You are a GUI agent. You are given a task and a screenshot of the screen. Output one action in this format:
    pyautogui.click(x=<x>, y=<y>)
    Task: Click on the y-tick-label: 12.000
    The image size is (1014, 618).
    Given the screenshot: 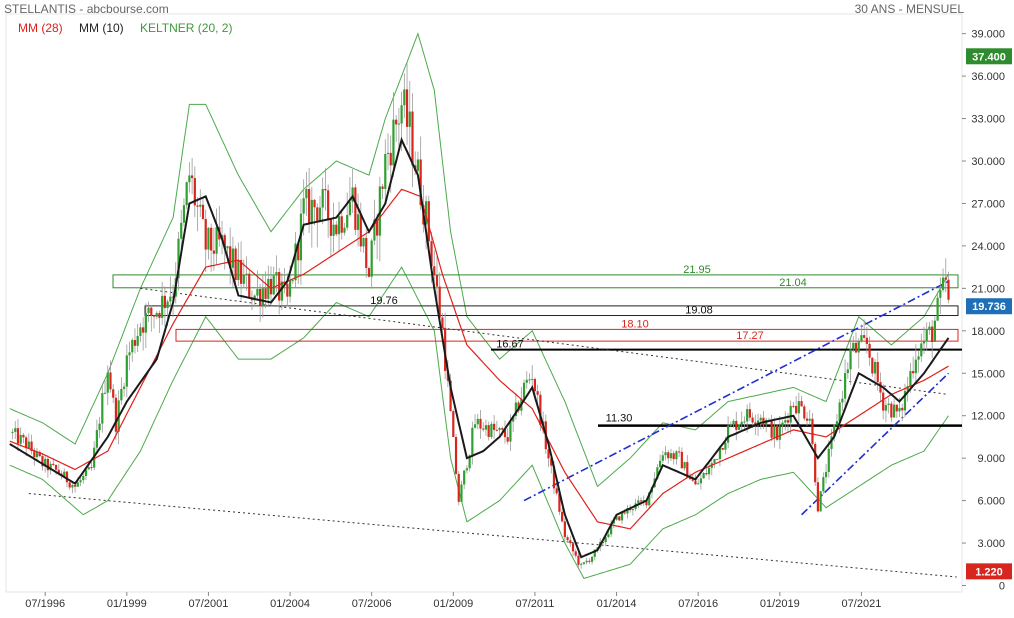 What is the action you would take?
    pyautogui.click(x=988, y=417)
    